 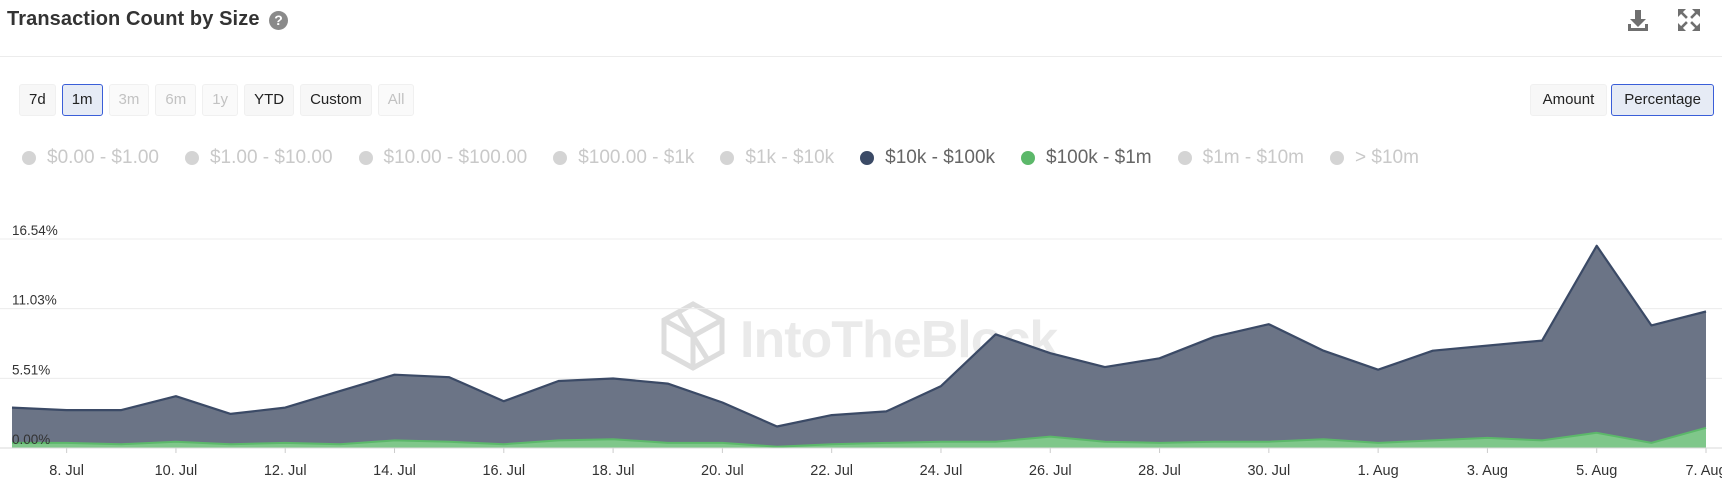 I want to click on legend-label: $10k - $100k, so click(x=940, y=157).